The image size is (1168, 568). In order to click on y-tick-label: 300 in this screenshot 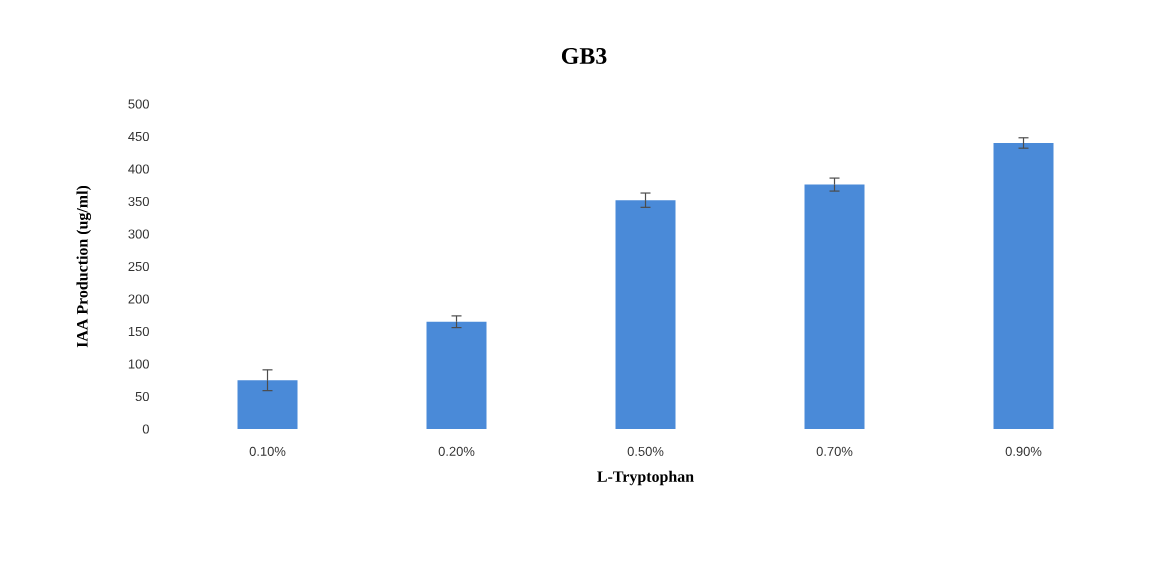, I will do `click(138, 234)`.